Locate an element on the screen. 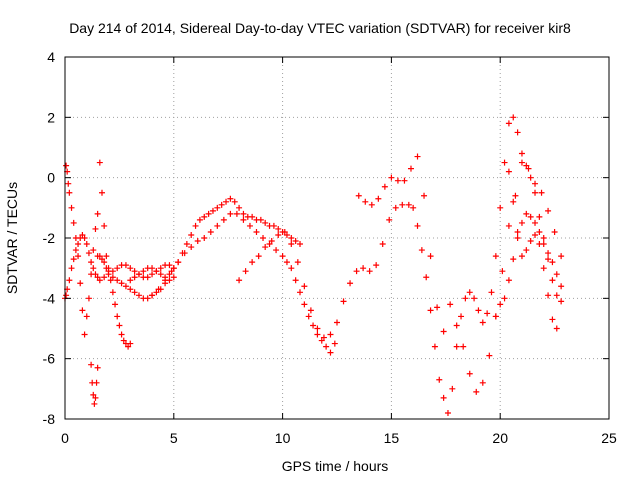  y-tick-label: -4 is located at coordinates (49, 298).